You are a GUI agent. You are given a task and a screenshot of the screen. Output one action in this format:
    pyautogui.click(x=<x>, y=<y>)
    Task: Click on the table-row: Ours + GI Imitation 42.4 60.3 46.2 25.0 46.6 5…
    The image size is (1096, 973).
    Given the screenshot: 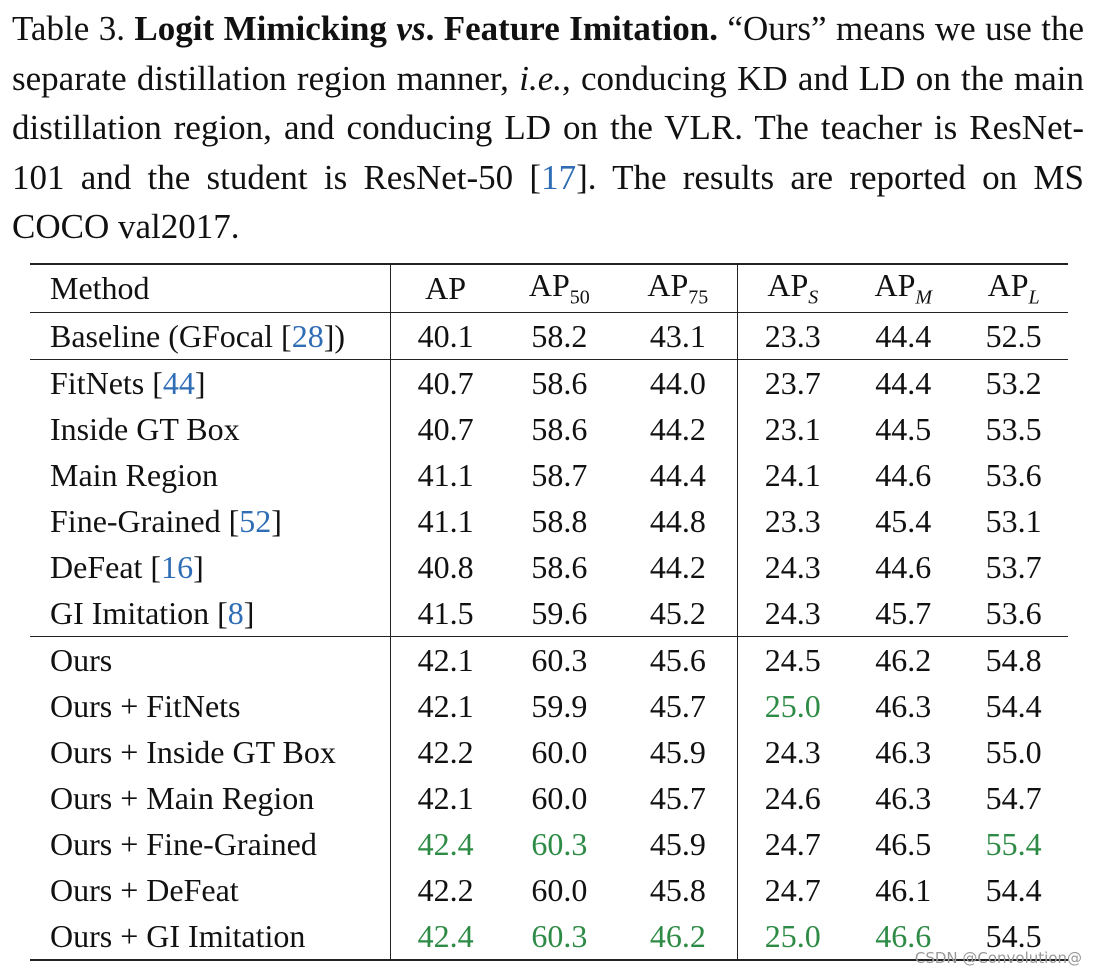 What is the action you would take?
    pyautogui.click(x=549, y=937)
    